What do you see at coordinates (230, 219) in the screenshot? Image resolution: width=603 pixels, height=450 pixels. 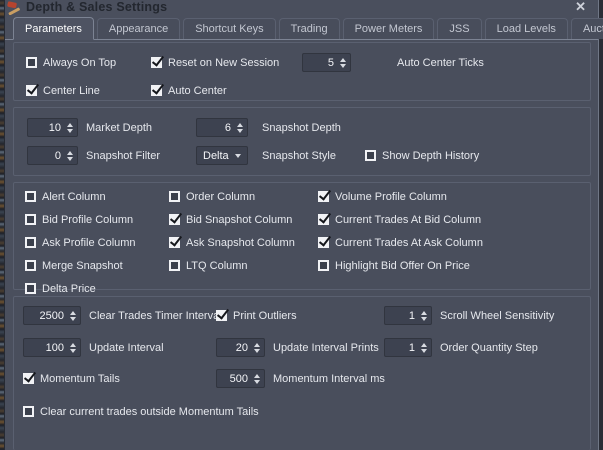 I see `checkbox-bid-snapshot-column: Bid Snapshot Column` at bounding box center [230, 219].